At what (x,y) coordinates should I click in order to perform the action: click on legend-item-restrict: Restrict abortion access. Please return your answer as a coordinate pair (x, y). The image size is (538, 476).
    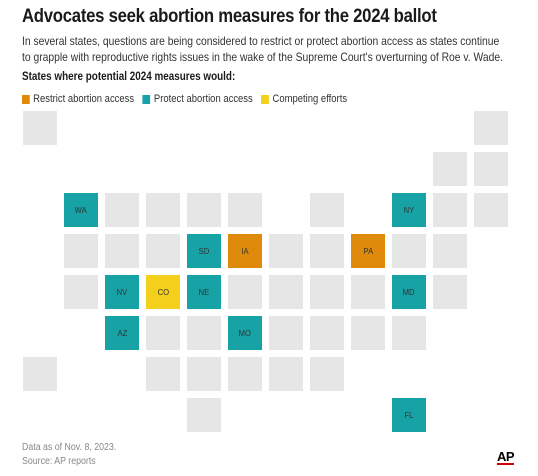
    Looking at the image, I should click on (78, 99).